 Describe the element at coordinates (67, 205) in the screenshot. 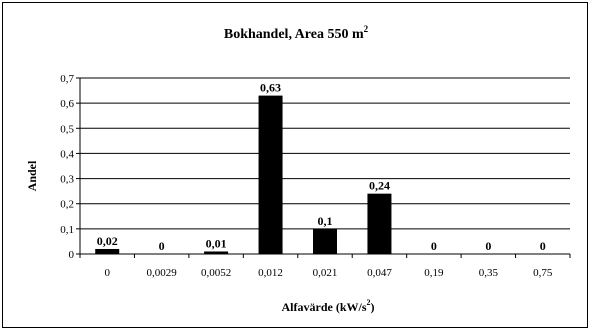

I see `y-tick-label: 0,2` at that location.